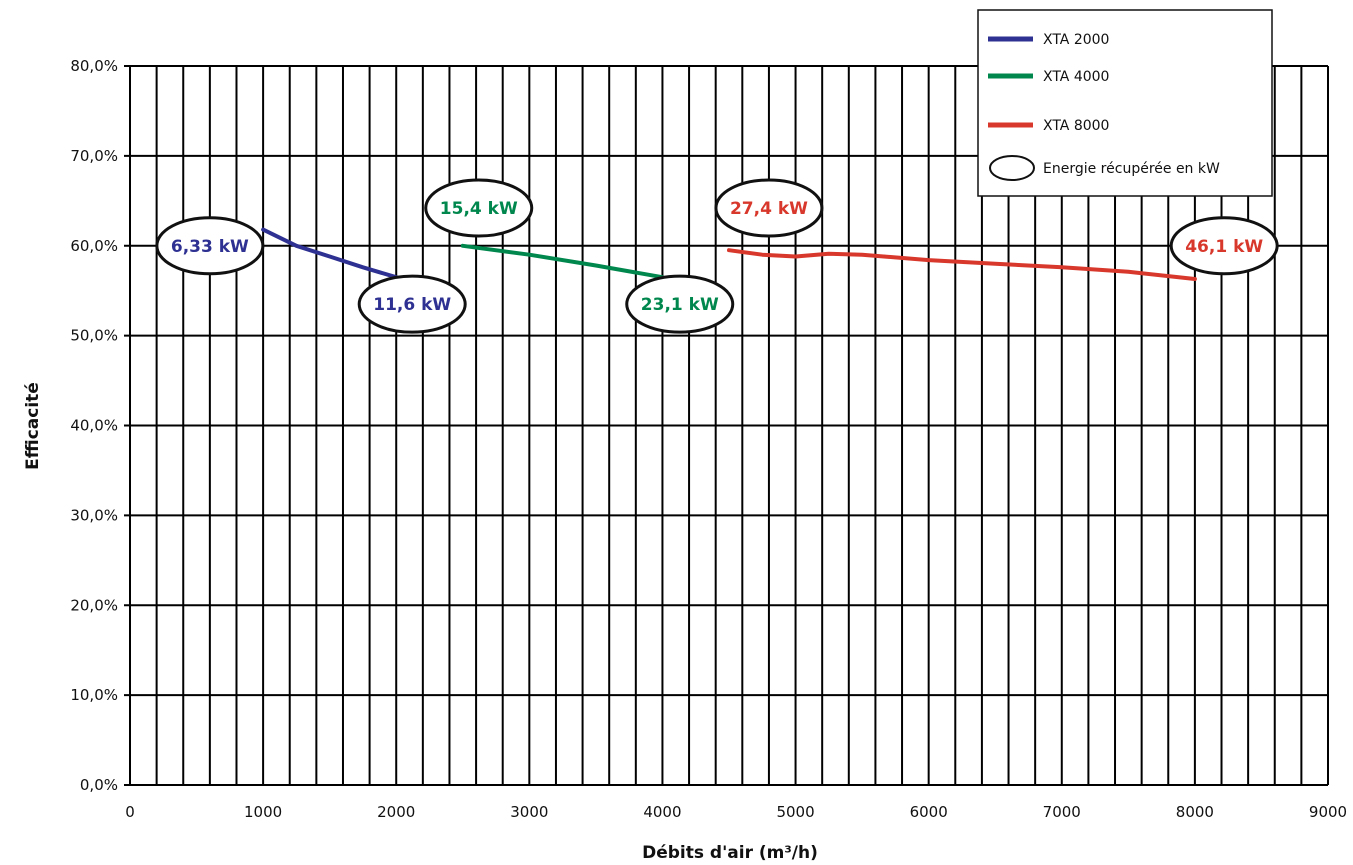  I want to click on energy-bubble-label: 46,1 kW, so click(1224, 247).